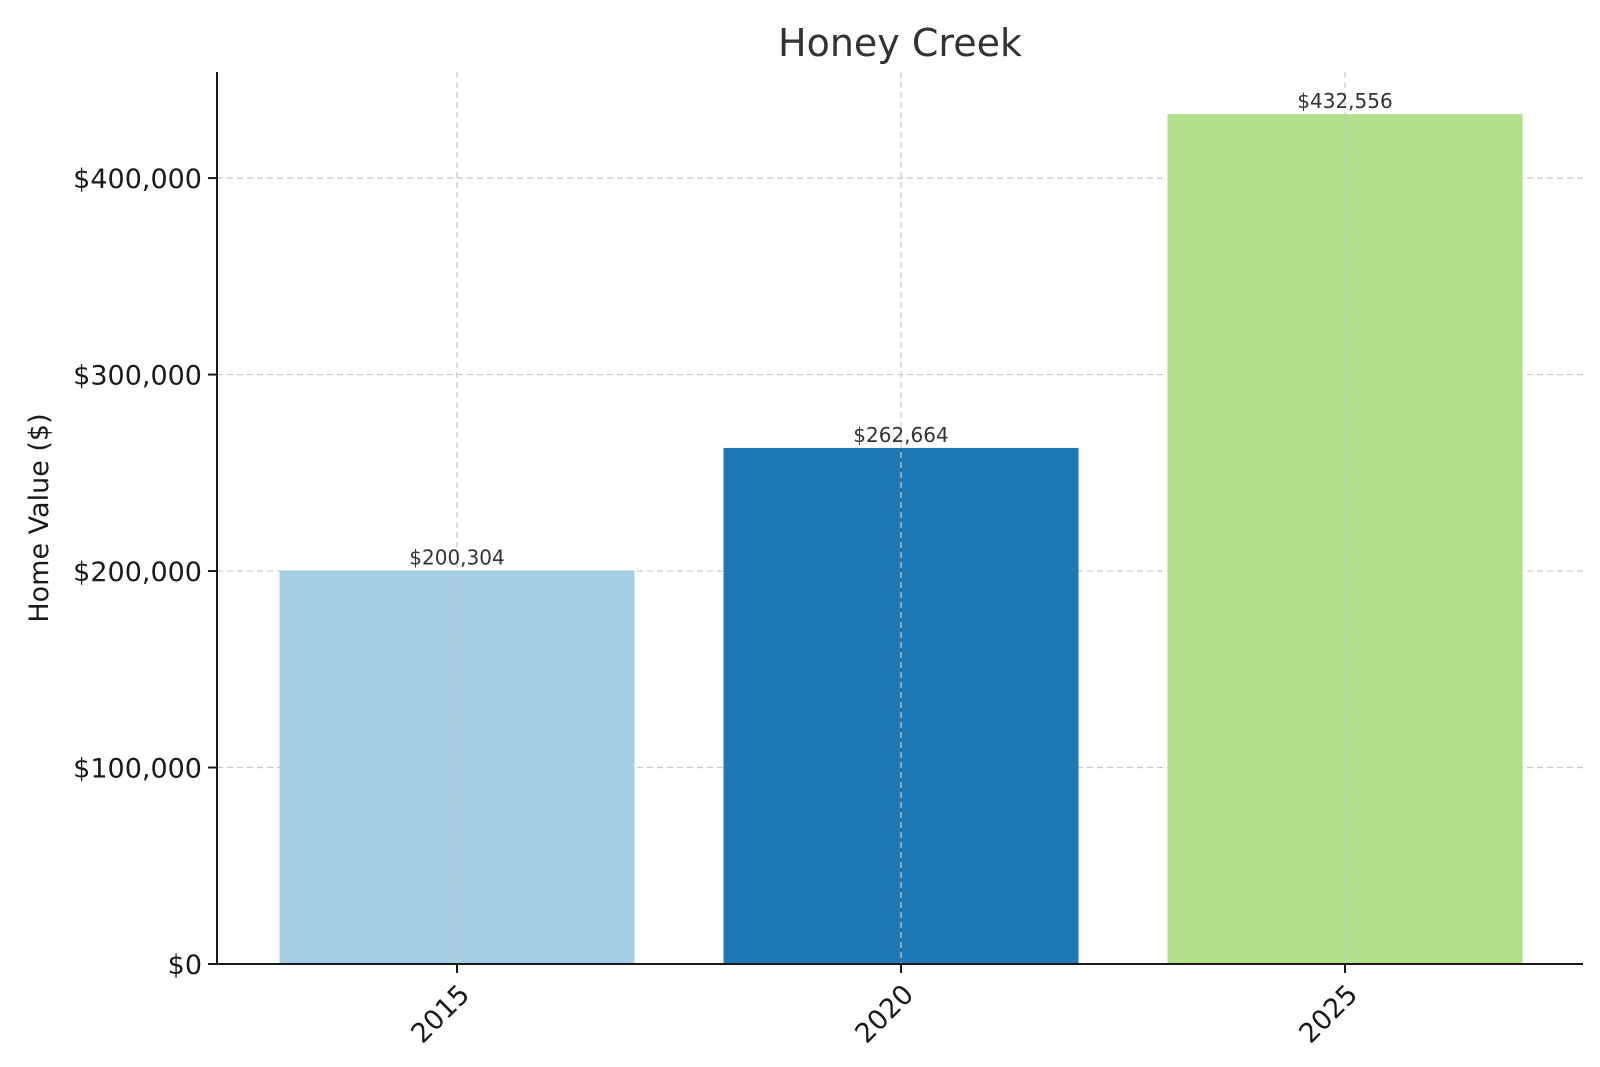 The width and height of the screenshot is (1600, 1067). I want to click on bar-value-label: $200,304, so click(456, 557).